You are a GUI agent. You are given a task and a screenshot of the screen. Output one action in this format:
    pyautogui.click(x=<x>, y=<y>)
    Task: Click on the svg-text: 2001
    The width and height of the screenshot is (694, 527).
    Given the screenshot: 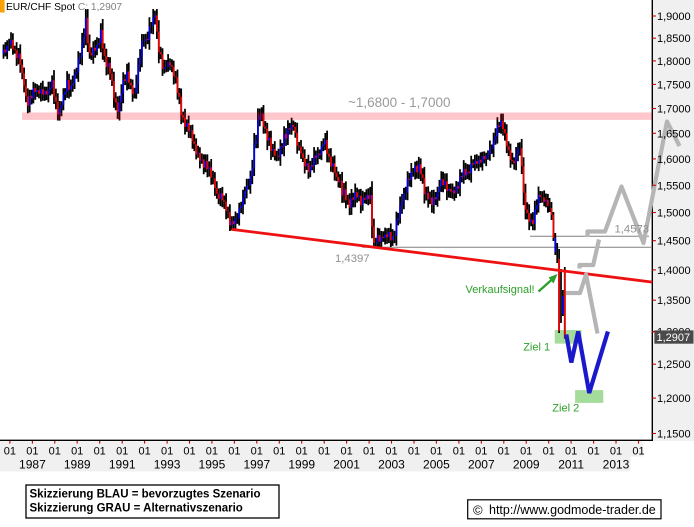 What is the action you would take?
    pyautogui.click(x=346, y=465)
    